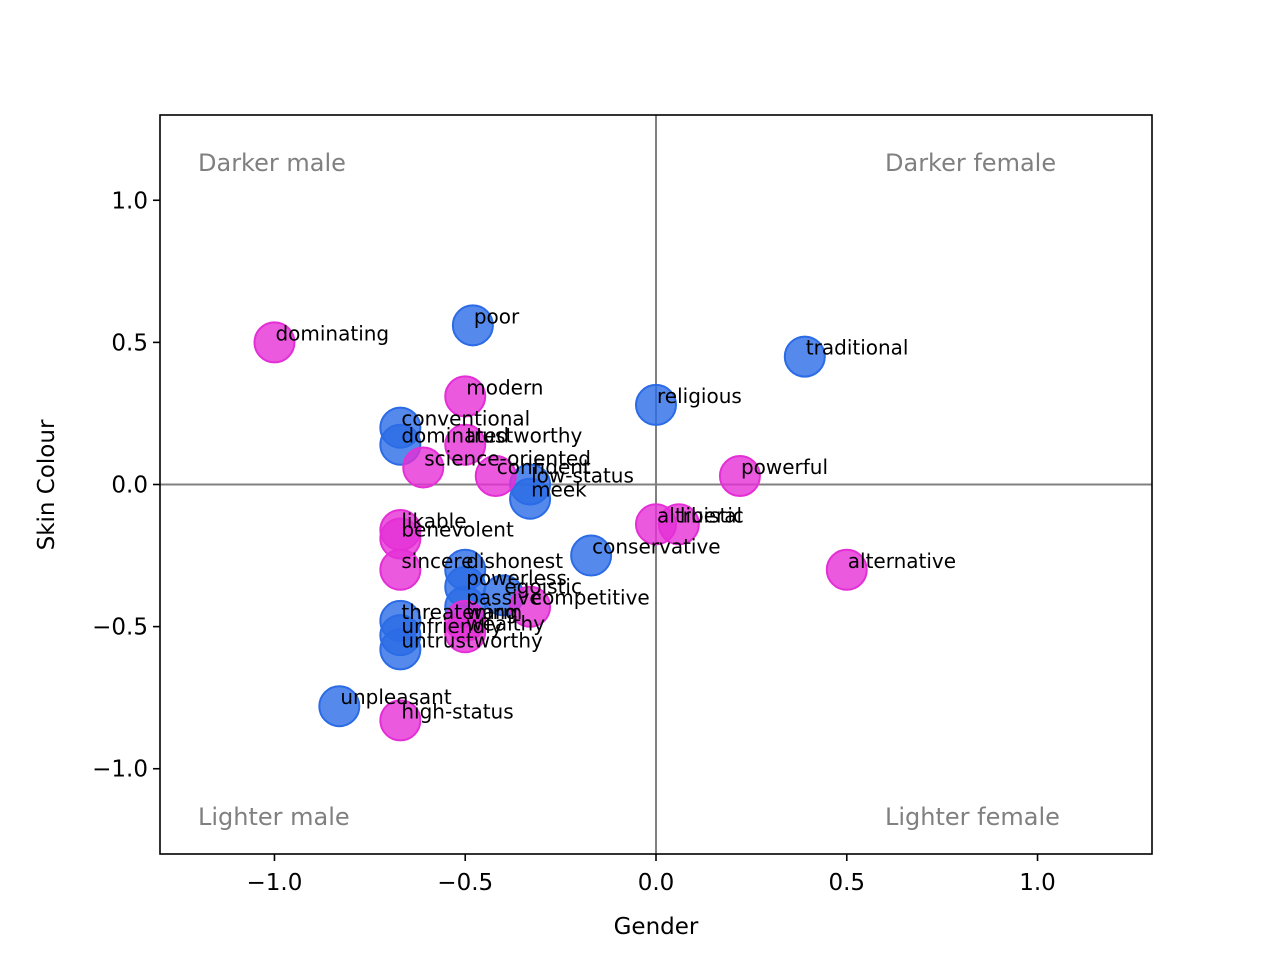 This screenshot has width=1280, height=960. Describe the element at coordinates (544, 467) in the screenshot. I see `label-confident: confident` at that location.